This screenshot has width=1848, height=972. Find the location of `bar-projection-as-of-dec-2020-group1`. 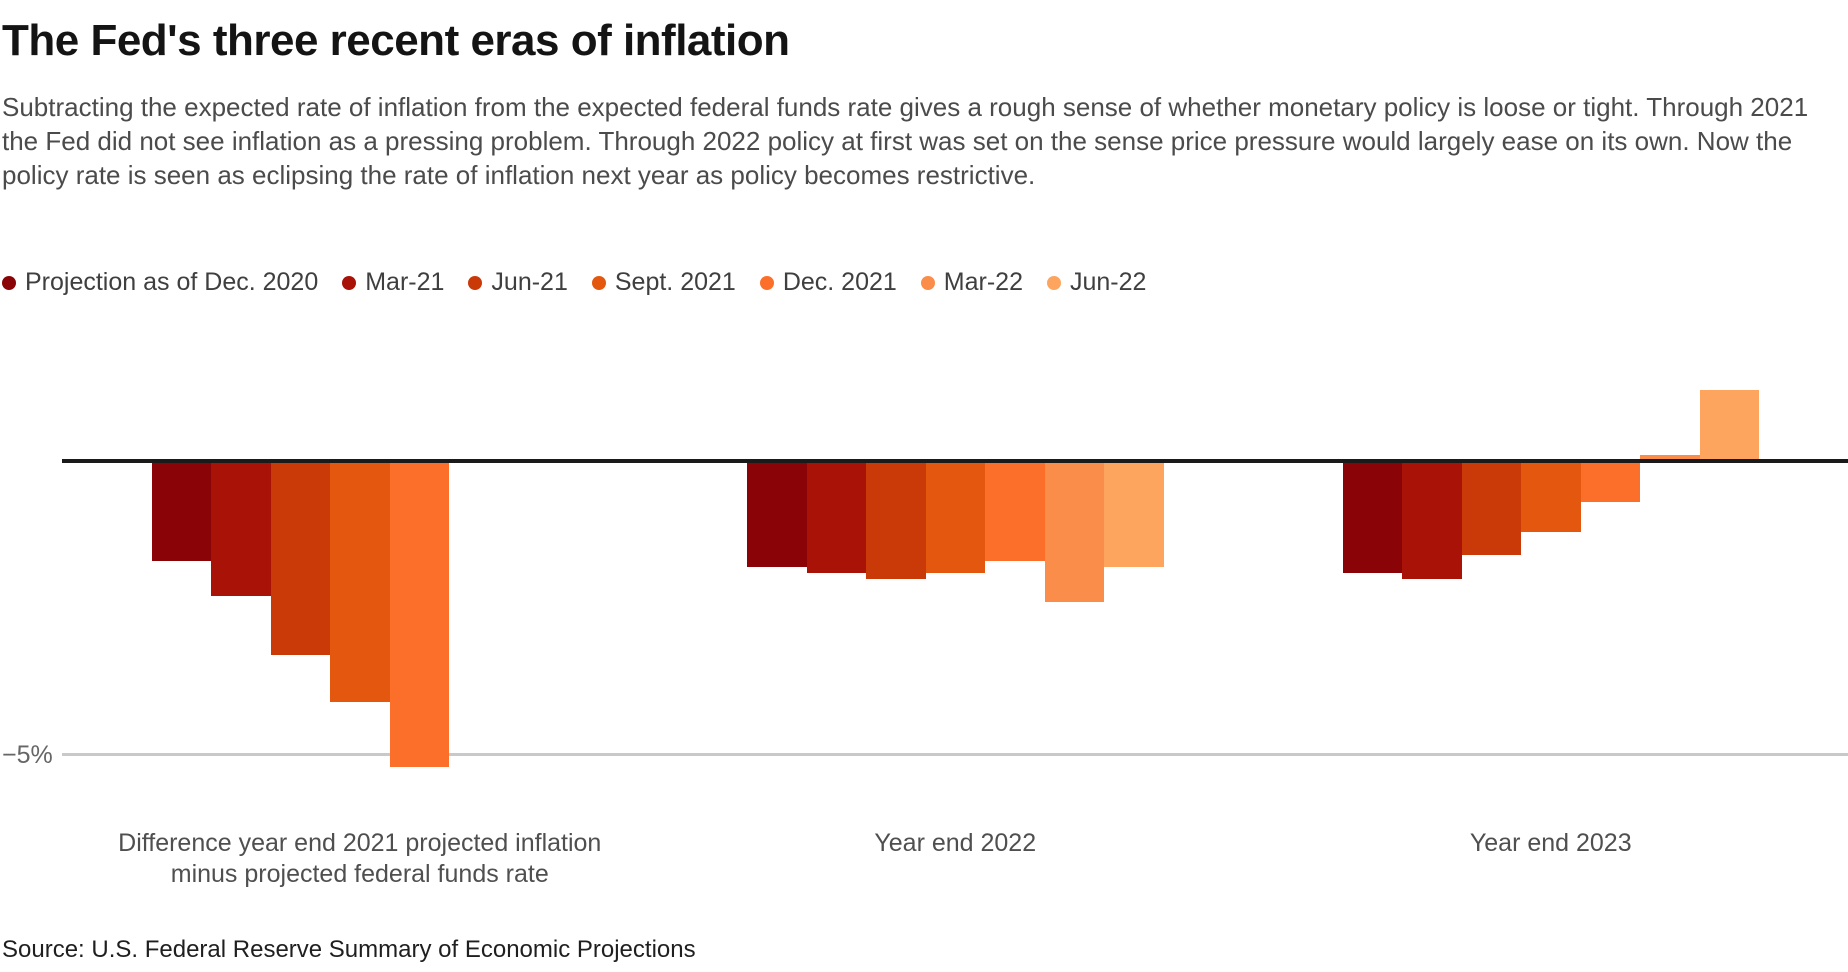

bar-projection-as-of-dec-2020-group1 is located at coordinates (181, 511).